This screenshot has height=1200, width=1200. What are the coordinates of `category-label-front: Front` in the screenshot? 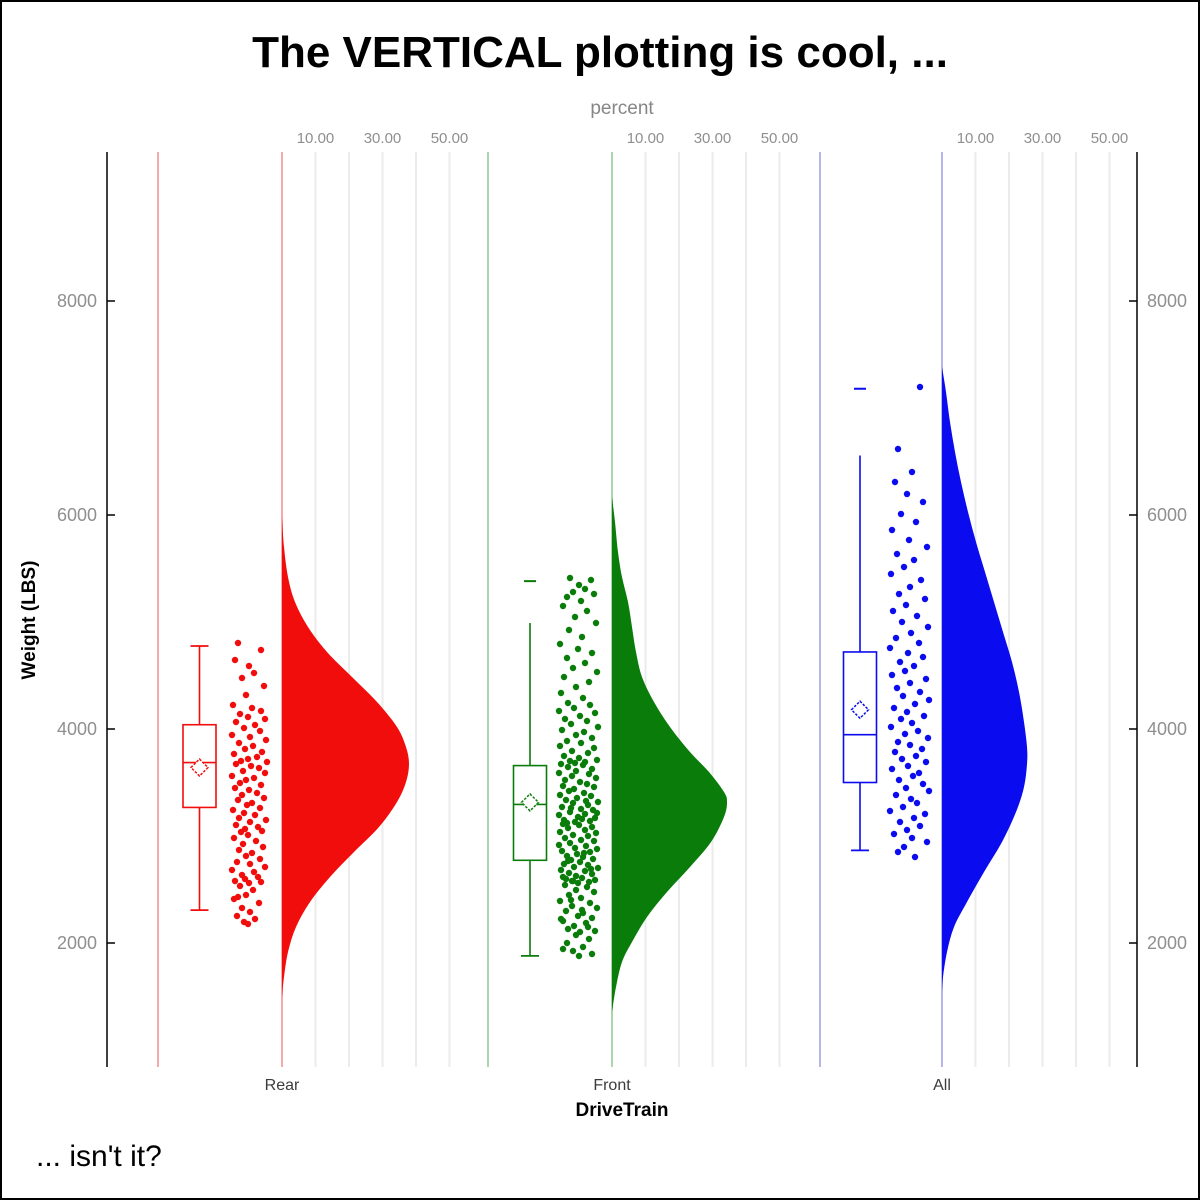 It's located at (612, 1085).